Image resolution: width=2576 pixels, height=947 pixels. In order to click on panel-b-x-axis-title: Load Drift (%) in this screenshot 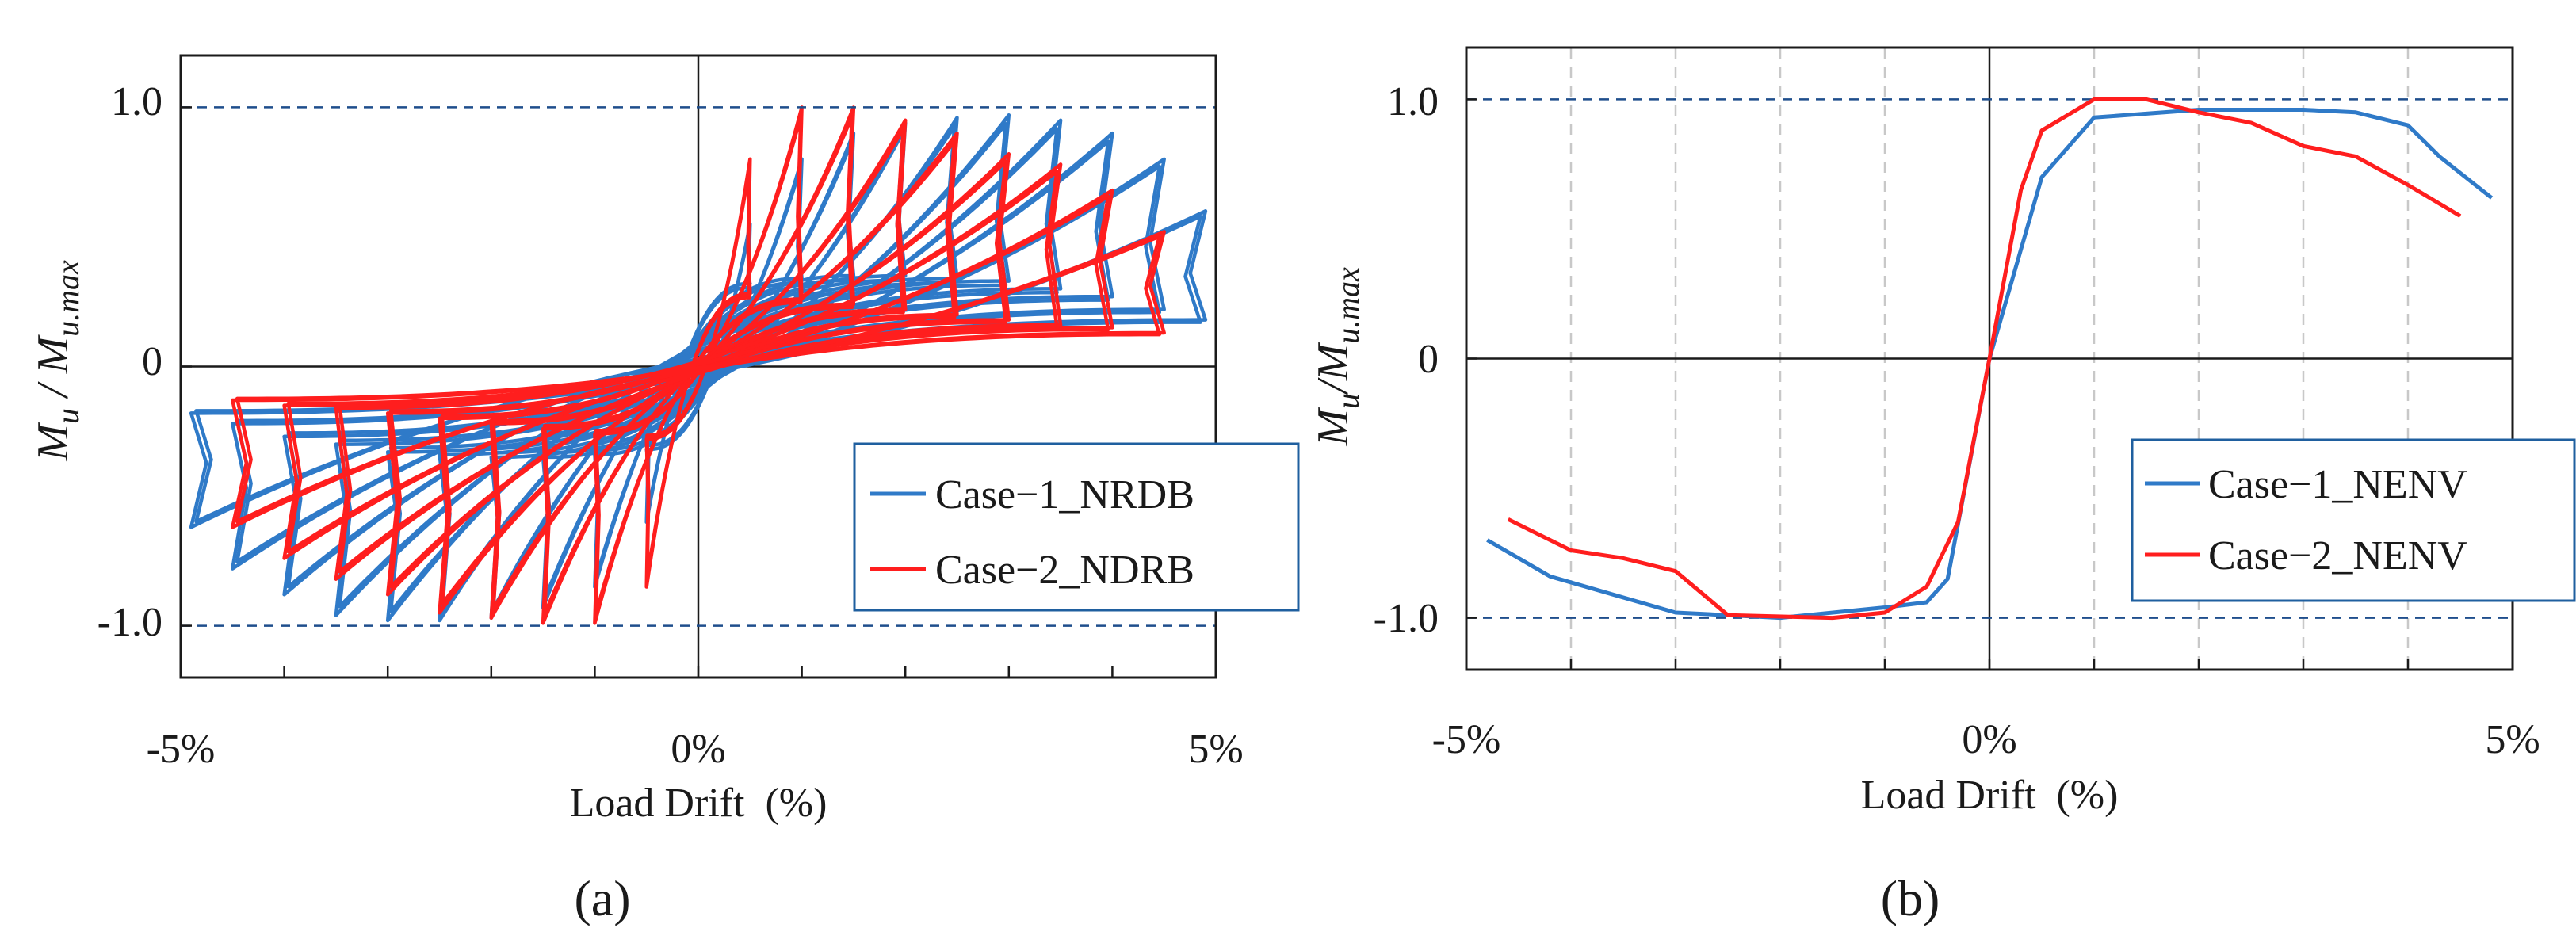, I will do `click(1990, 795)`.